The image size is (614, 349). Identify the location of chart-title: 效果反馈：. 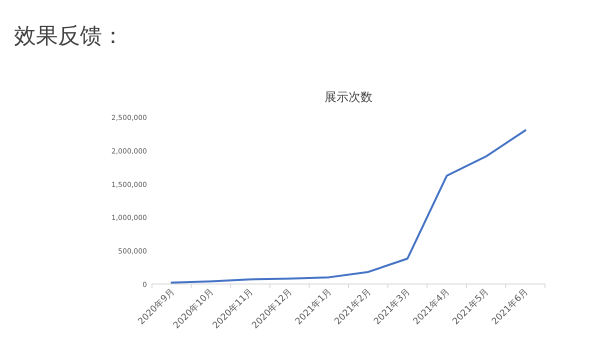
(69, 36).